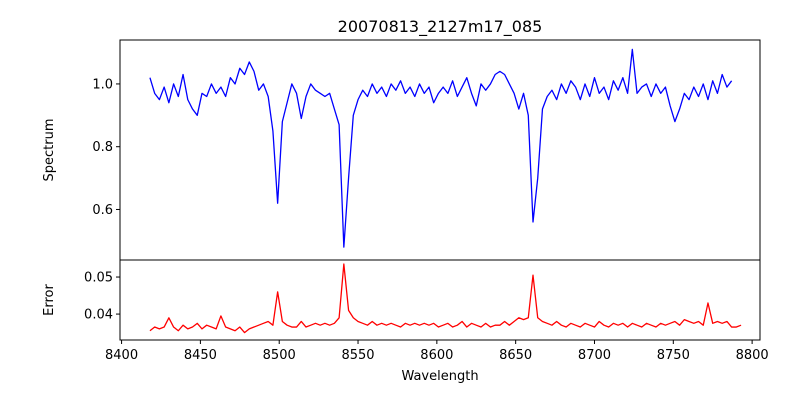 The height and width of the screenshot is (404, 800). What do you see at coordinates (594, 355) in the screenshot?
I see `x-tick-label: 8700` at bounding box center [594, 355].